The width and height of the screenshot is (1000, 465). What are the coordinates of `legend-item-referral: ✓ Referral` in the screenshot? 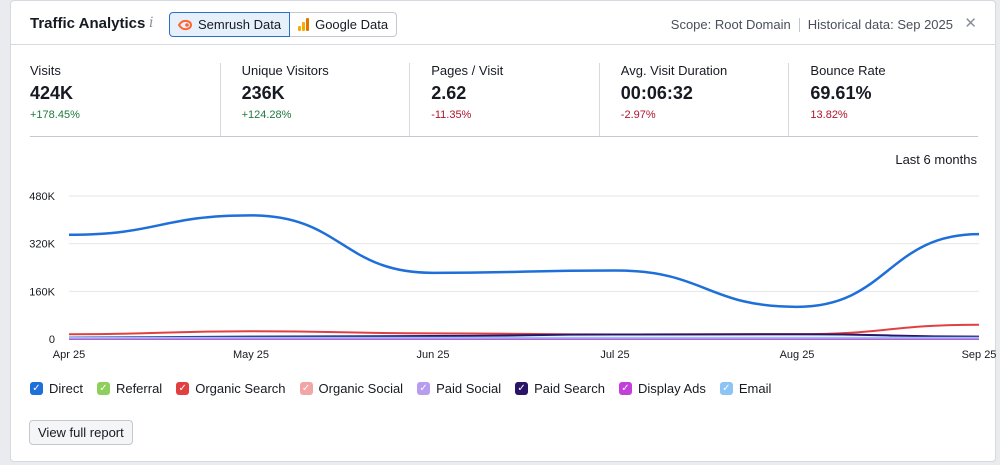 It's located at (129, 388).